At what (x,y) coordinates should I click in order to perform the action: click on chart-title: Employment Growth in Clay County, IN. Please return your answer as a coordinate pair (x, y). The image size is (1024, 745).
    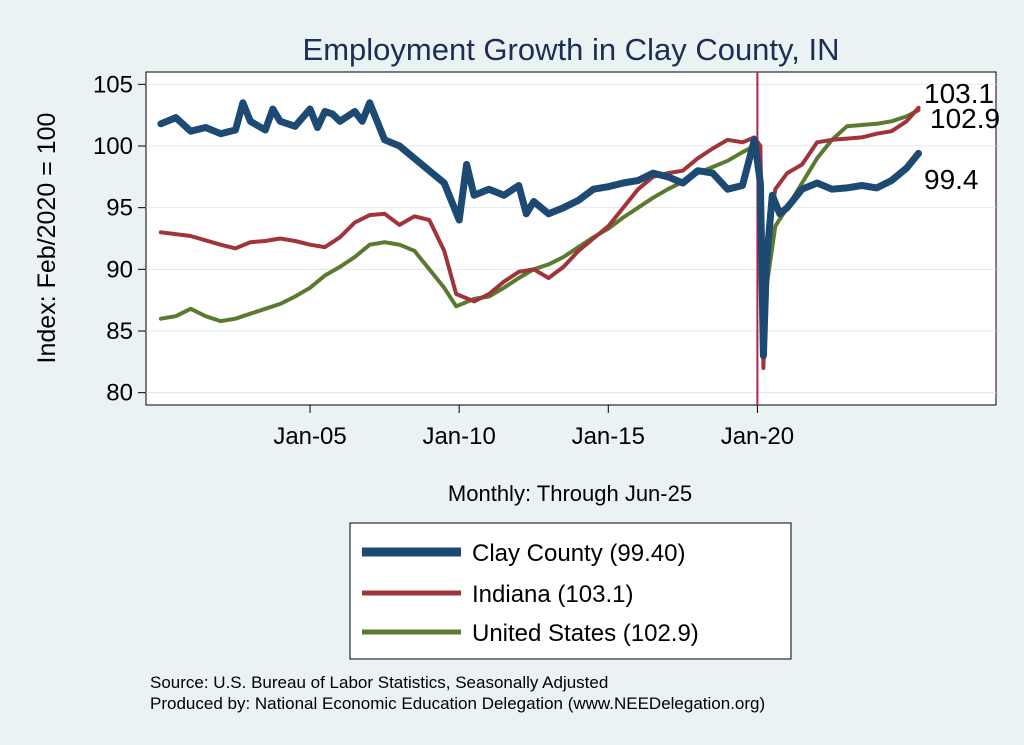
    Looking at the image, I should click on (571, 49).